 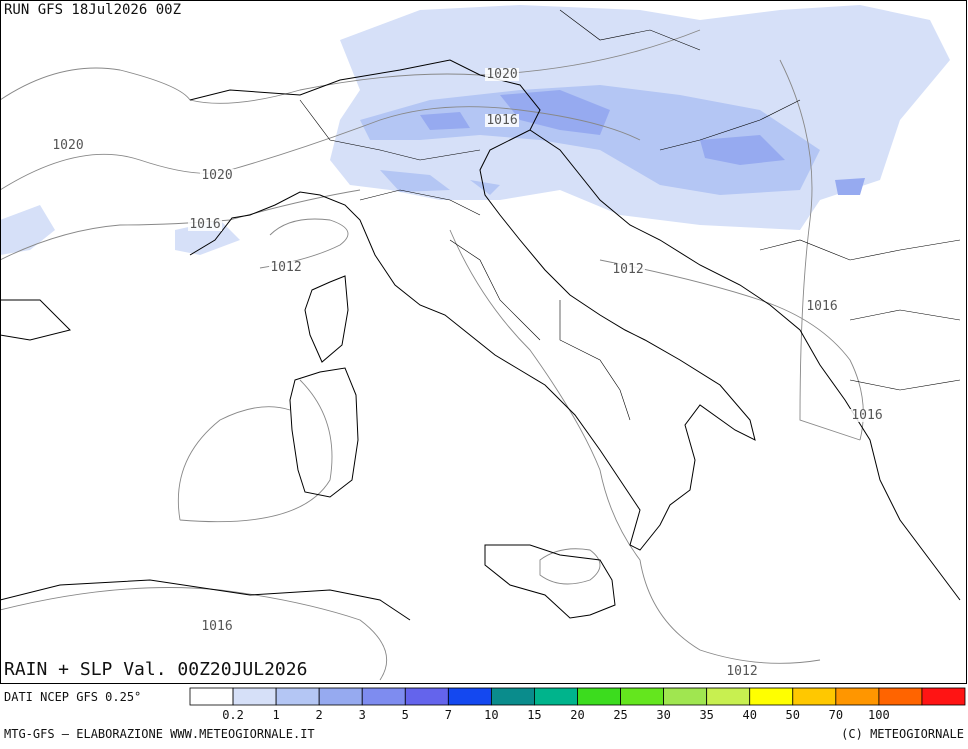 What do you see at coordinates (534, 715) in the screenshot?
I see `legend-label: 15` at bounding box center [534, 715].